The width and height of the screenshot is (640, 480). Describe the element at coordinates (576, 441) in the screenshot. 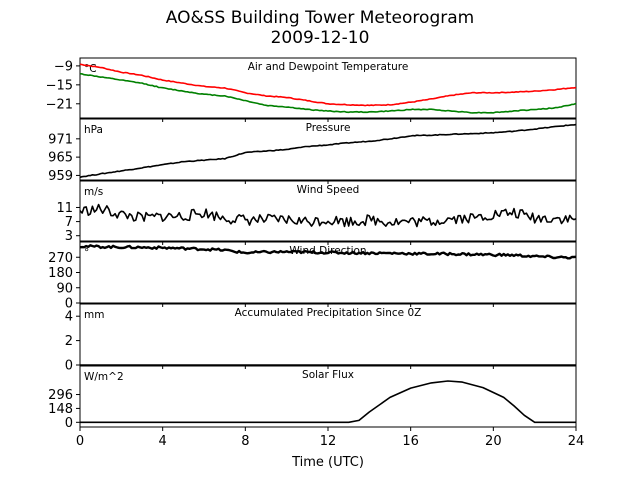

I see `x-tick-label: 24` at that location.